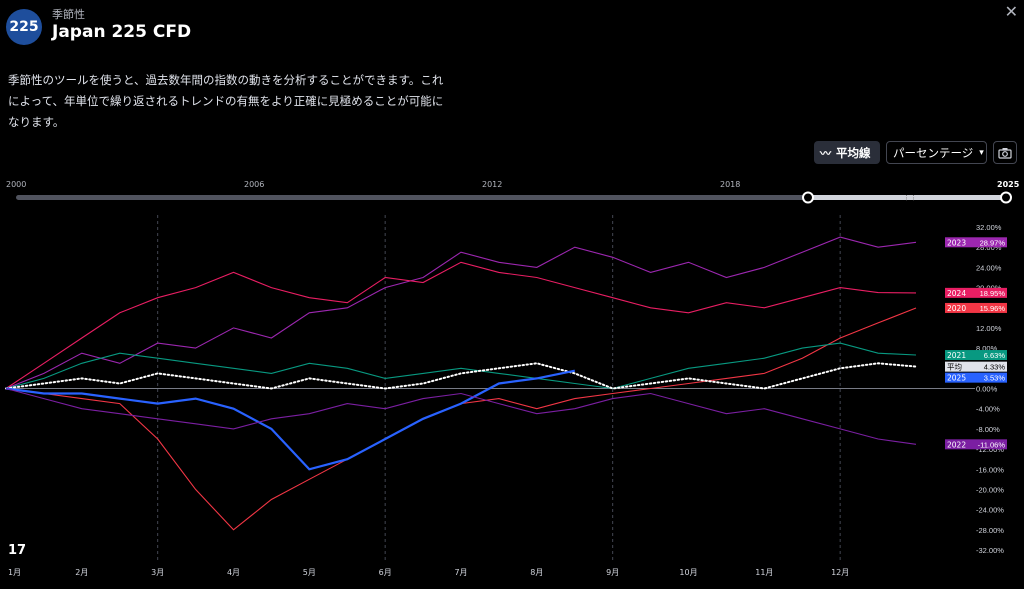  What do you see at coordinates (1008, 184) in the screenshot?
I see `range-label: 2025` at bounding box center [1008, 184].